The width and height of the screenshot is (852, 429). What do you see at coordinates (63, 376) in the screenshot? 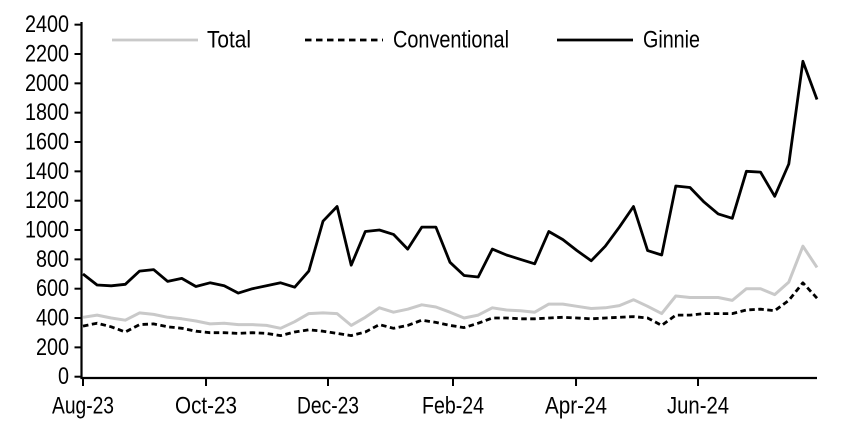
I see `y-tick-label: 0` at bounding box center [63, 376].